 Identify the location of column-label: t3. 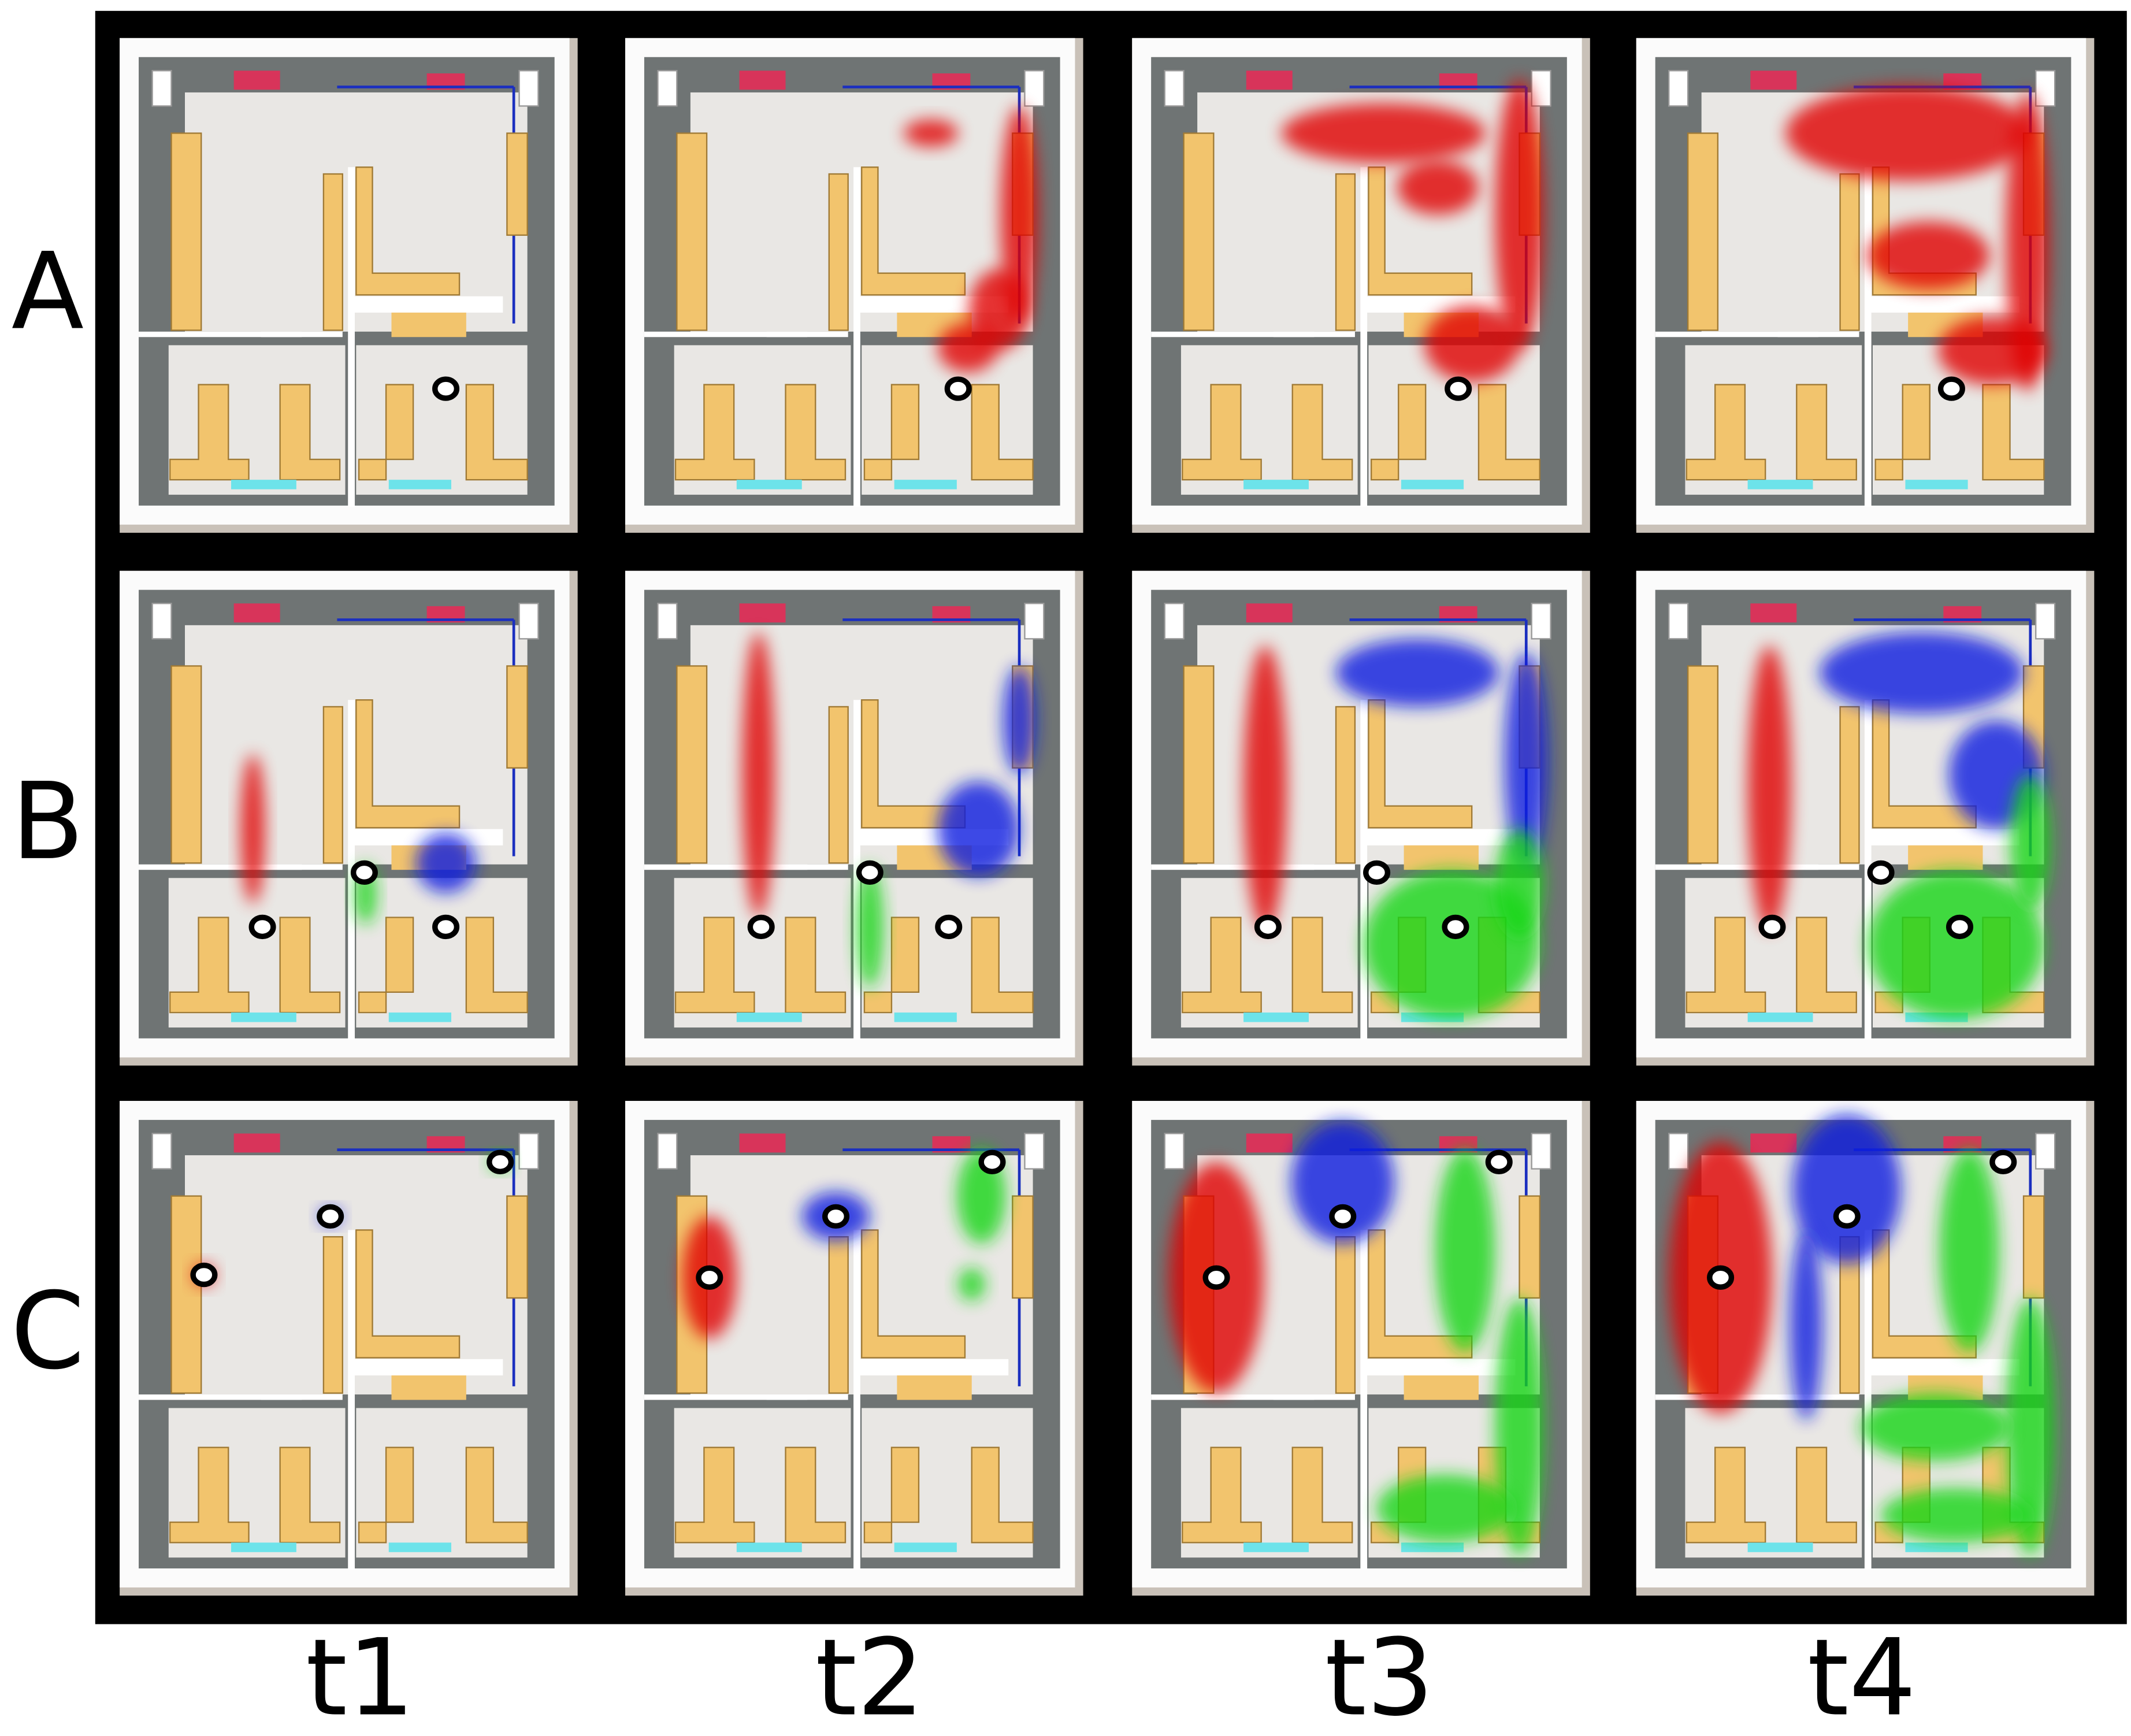
(1379, 1676).